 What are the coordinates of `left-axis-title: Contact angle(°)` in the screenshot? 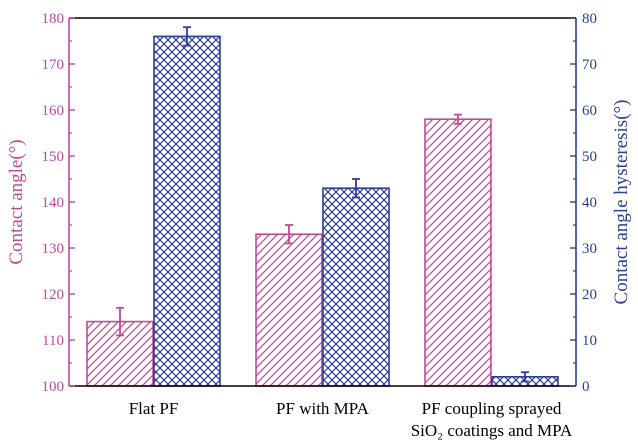 It's located at (16, 201).